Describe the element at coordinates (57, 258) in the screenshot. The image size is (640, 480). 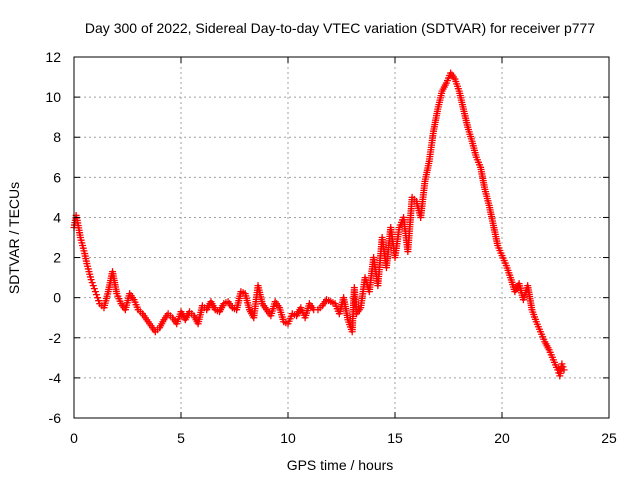
I see `y-tick-label: 2` at that location.